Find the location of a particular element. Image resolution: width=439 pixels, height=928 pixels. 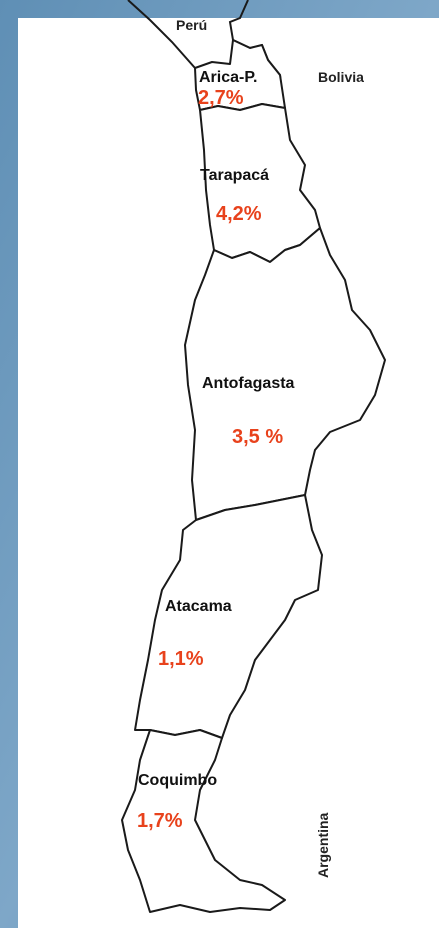

border-peru is located at coordinates (161, 34).